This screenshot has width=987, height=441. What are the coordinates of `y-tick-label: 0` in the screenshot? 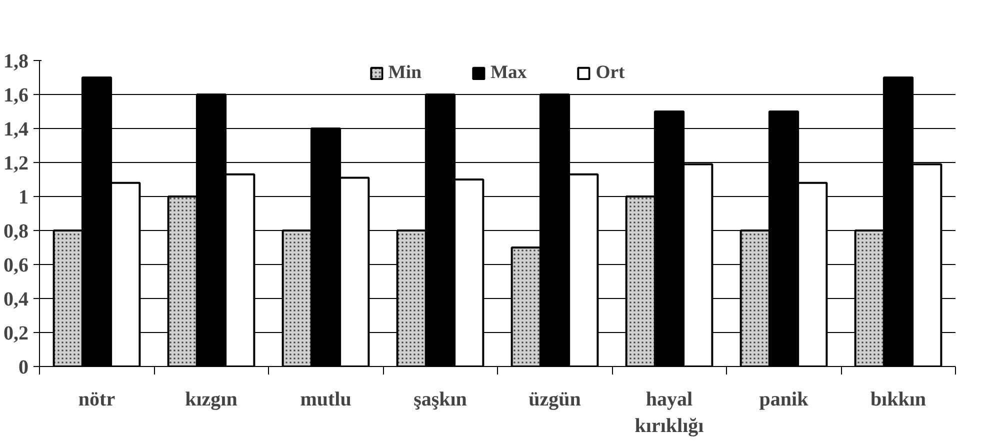 It's located at (23, 367).